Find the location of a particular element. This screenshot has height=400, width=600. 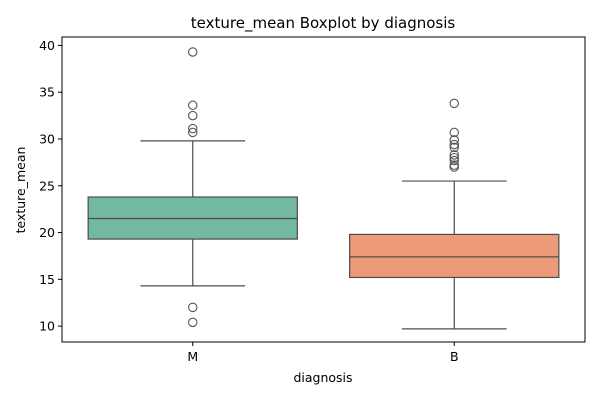

y-tick-label: 40 is located at coordinates (47, 45).